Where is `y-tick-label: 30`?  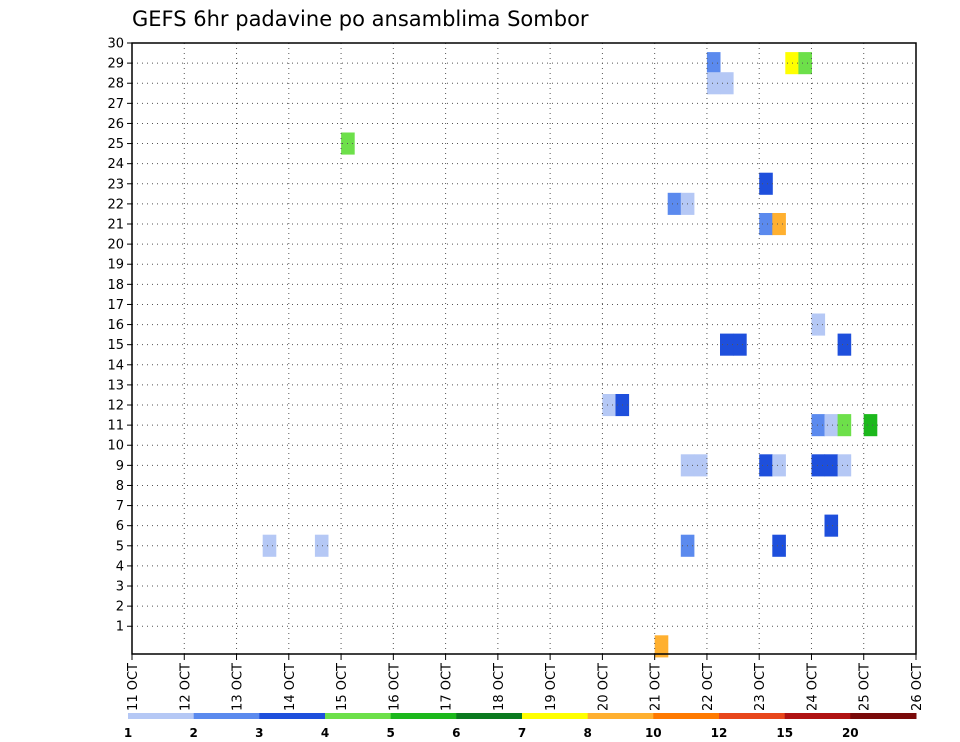
y-tick-label: 30 is located at coordinates (115, 44).